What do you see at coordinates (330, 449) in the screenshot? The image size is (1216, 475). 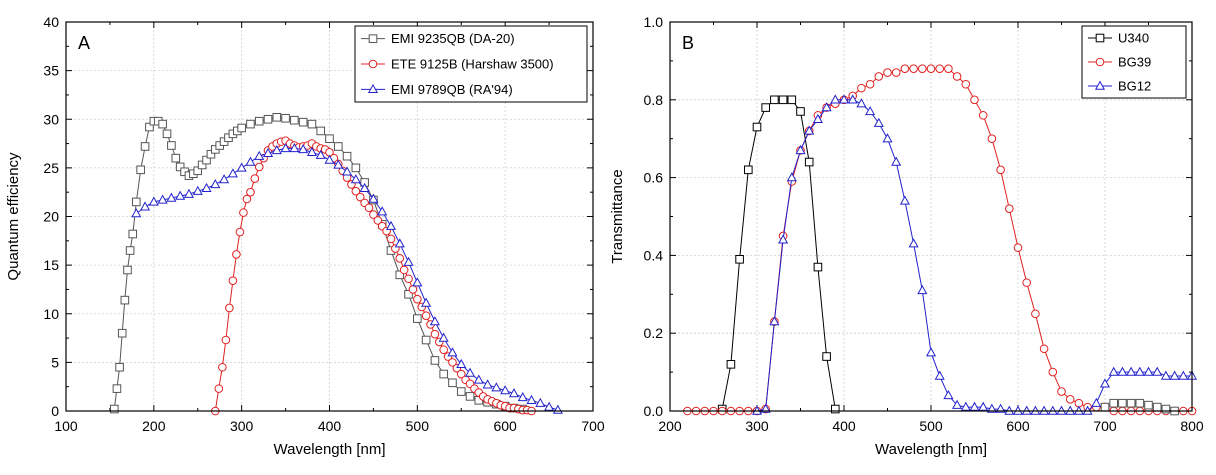 I see `x-axis-title: Wavelength [nm]` at bounding box center [330, 449].